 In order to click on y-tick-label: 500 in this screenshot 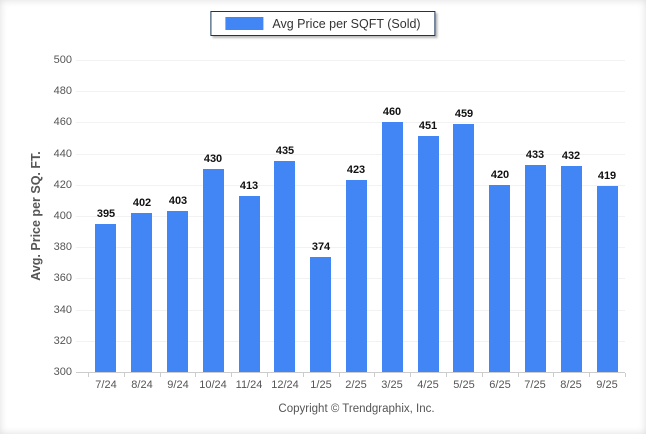, I will do `click(62, 60)`.